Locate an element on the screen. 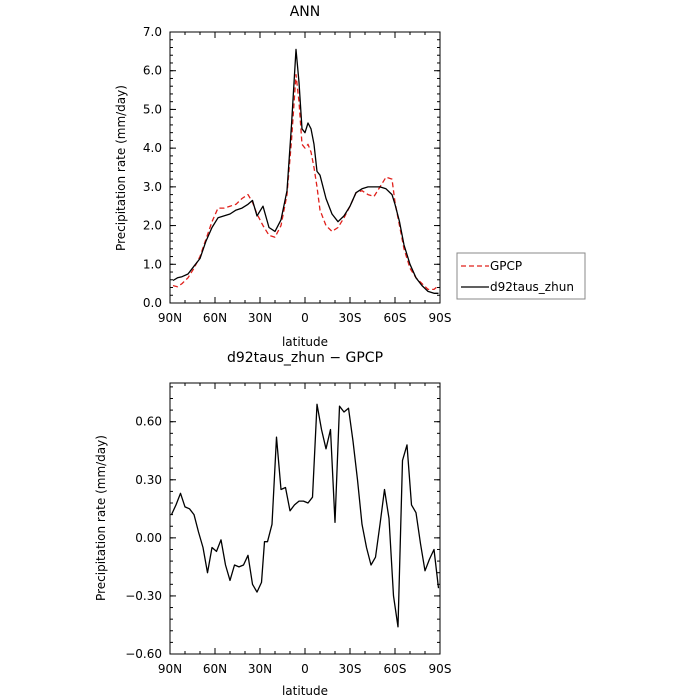  y-tick-label: 0.30 is located at coordinates (148, 480).